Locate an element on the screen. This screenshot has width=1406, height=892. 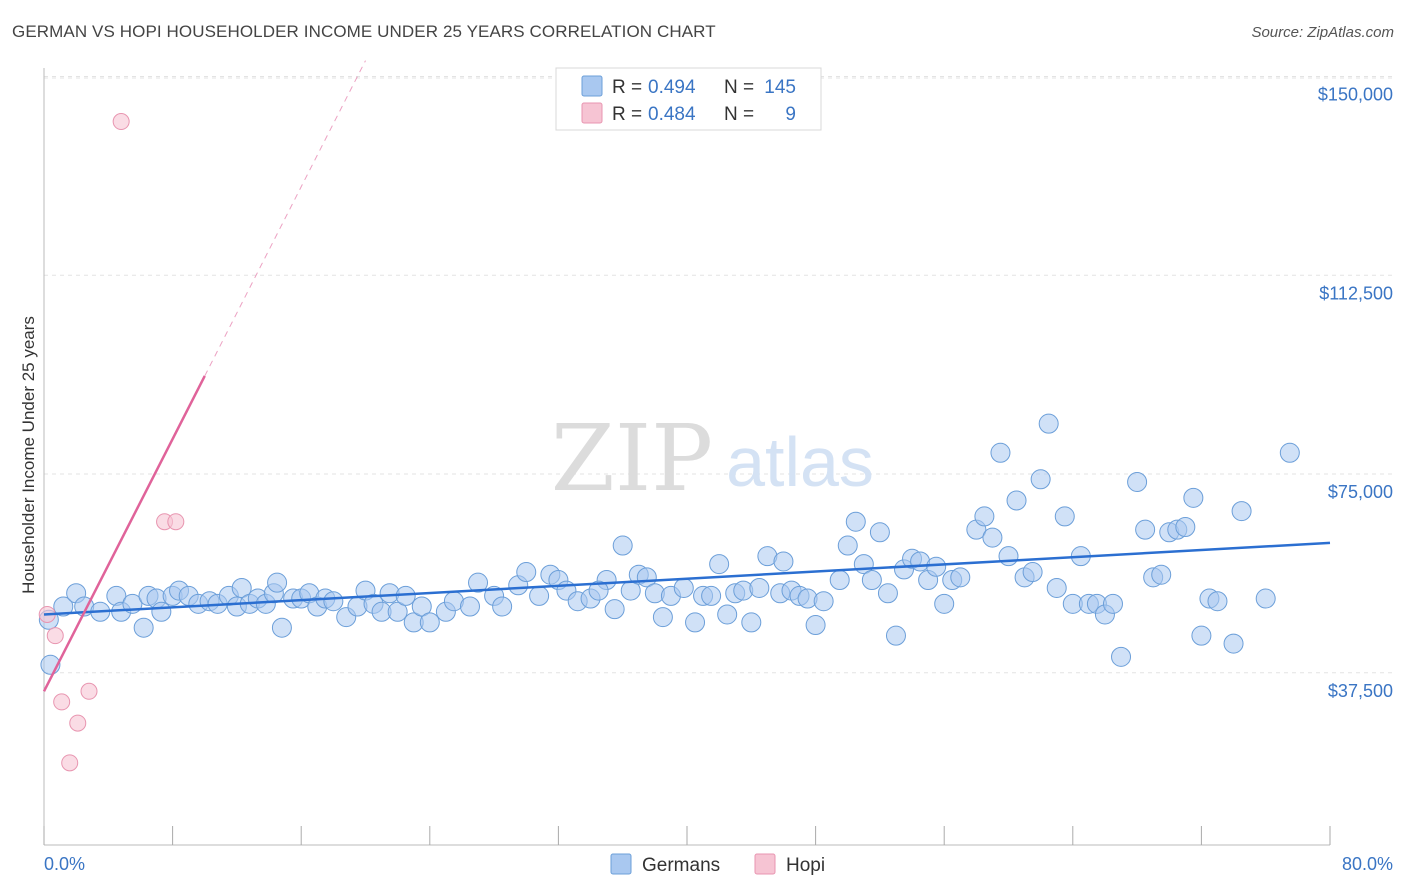
y-tick-label: $112,500 is located at coordinates (1356, 293).